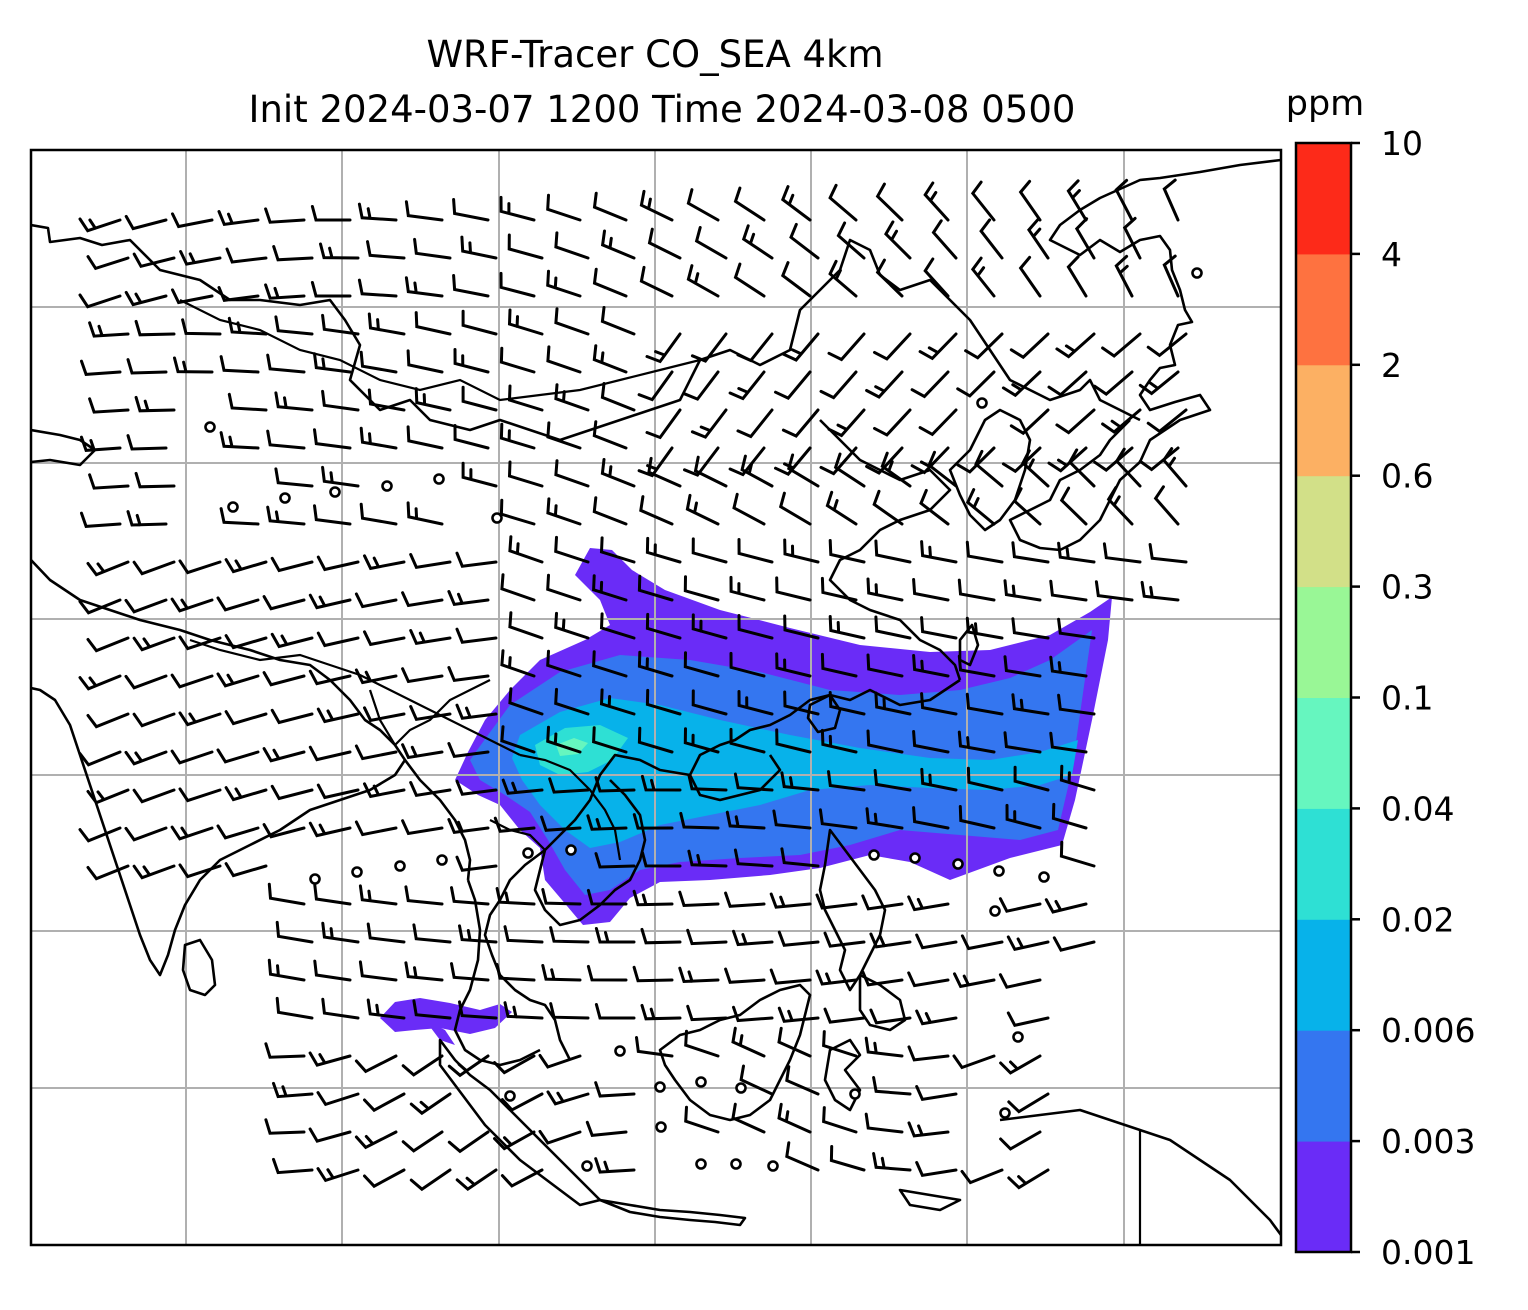 The image size is (1528, 1310). I want to click on colorbar-tick-label: 0.1, so click(1407, 698).